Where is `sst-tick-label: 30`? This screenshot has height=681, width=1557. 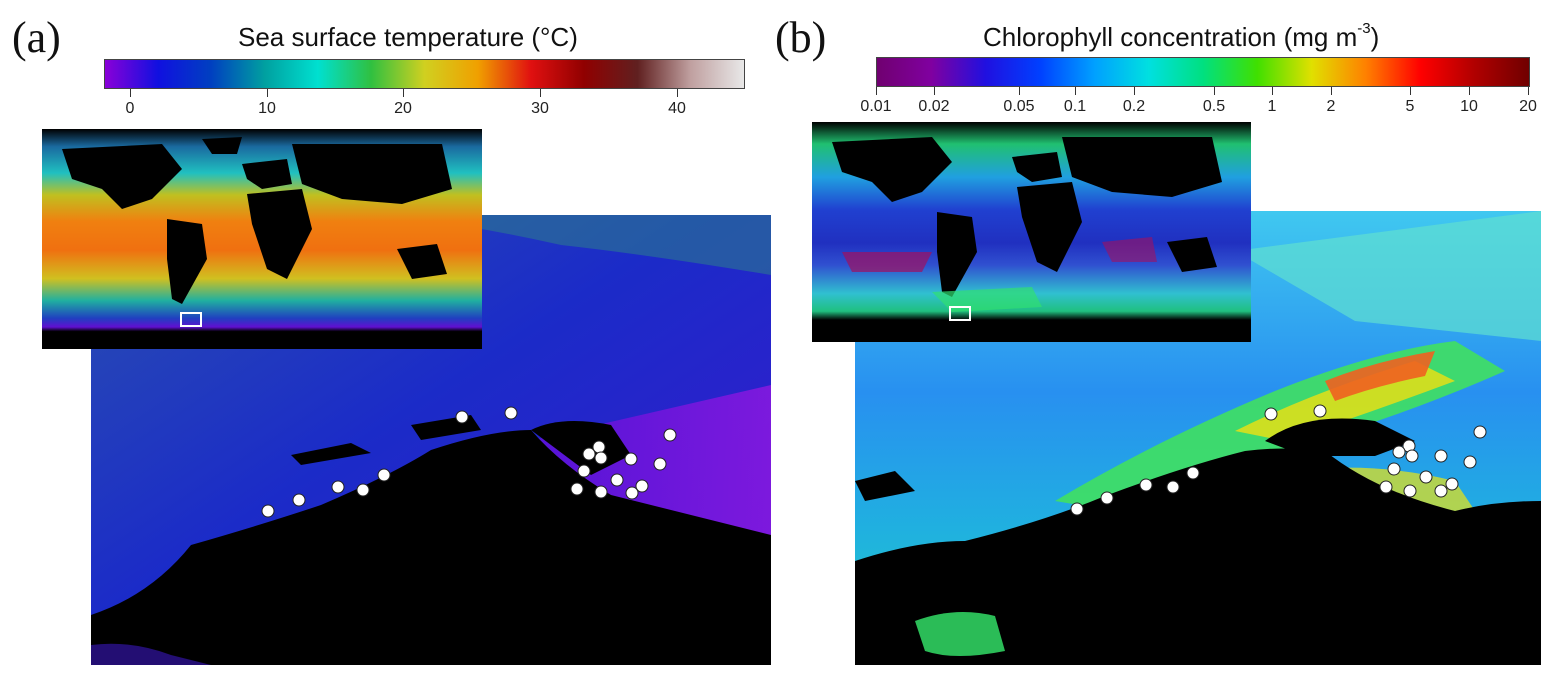 sst-tick-label: 30 is located at coordinates (540, 108).